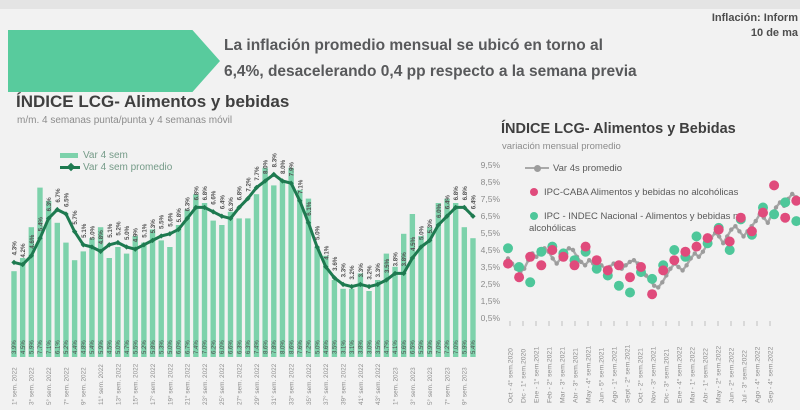 This screenshot has height=410, width=800. Describe the element at coordinates (69, 155) in the screenshot. I see `bar-swatch-icon` at that location.